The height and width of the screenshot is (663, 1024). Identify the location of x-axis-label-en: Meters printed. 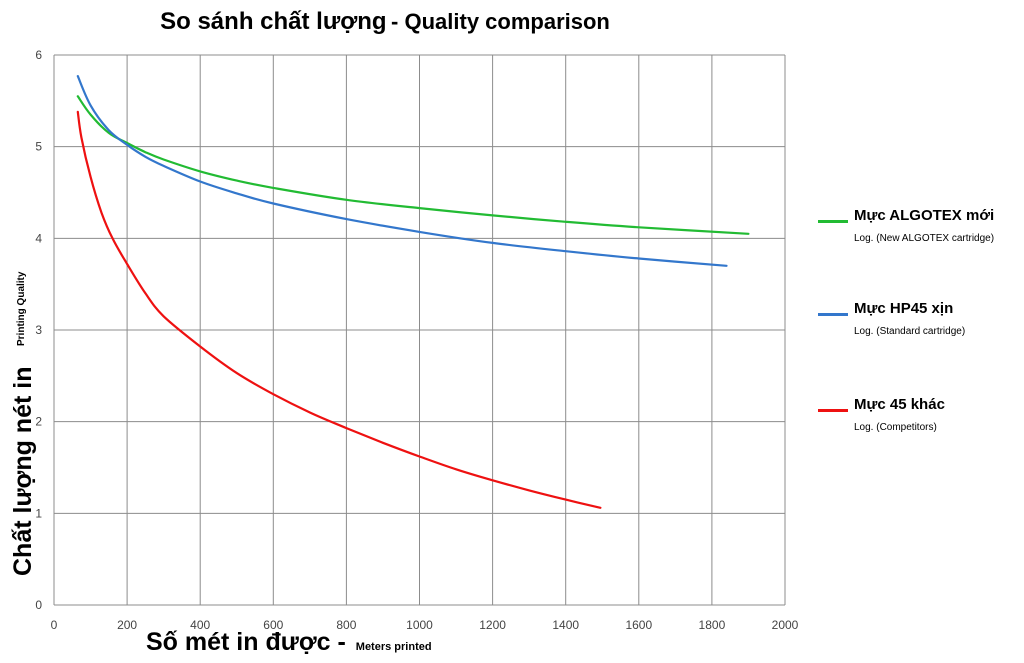
(393, 647).